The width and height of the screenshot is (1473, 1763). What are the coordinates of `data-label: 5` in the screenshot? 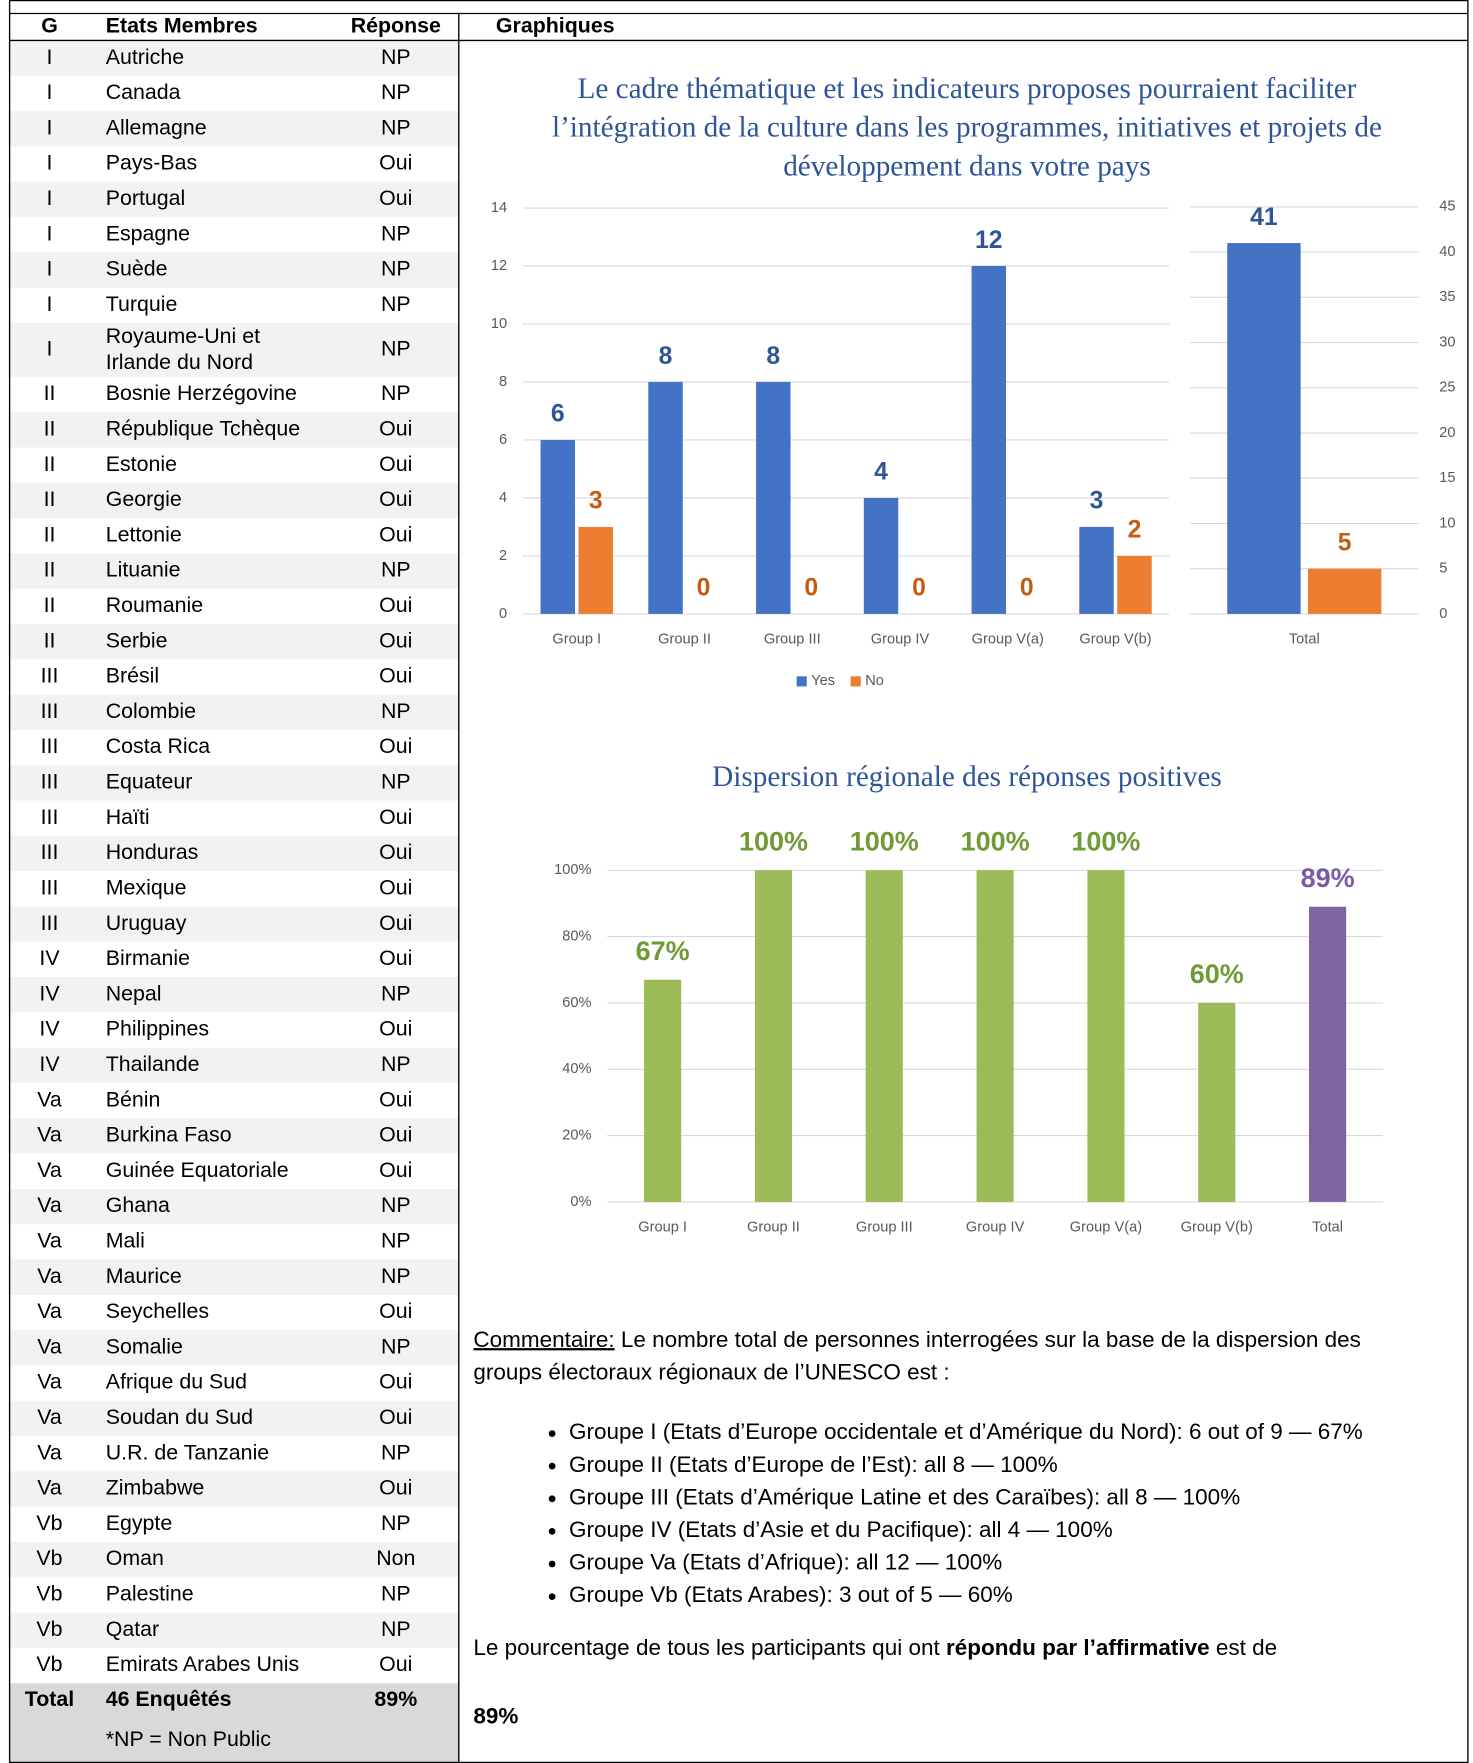 It's located at (1345, 542).